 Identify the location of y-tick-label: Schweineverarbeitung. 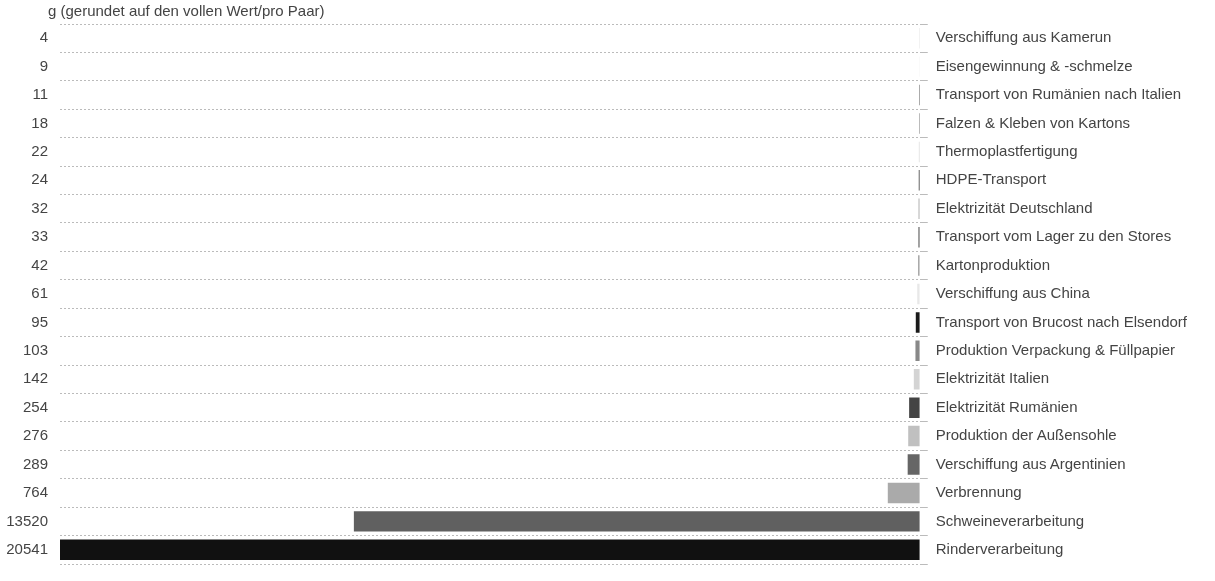
(1010, 520).